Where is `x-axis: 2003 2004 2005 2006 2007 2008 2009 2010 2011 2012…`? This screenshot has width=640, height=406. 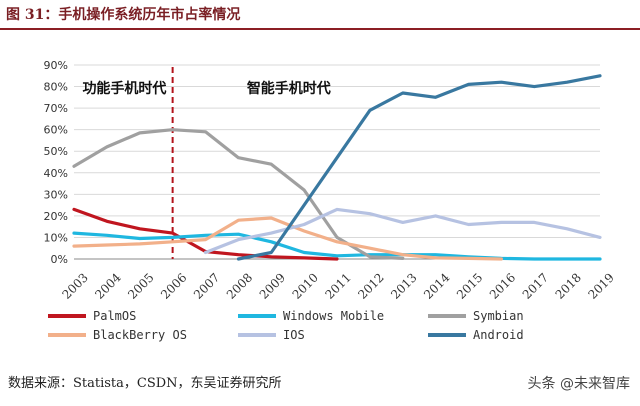
x-axis: 2003 2004 2005 2006 2007 2008 2009 2010 2011 2012… is located at coordinates (338, 280).